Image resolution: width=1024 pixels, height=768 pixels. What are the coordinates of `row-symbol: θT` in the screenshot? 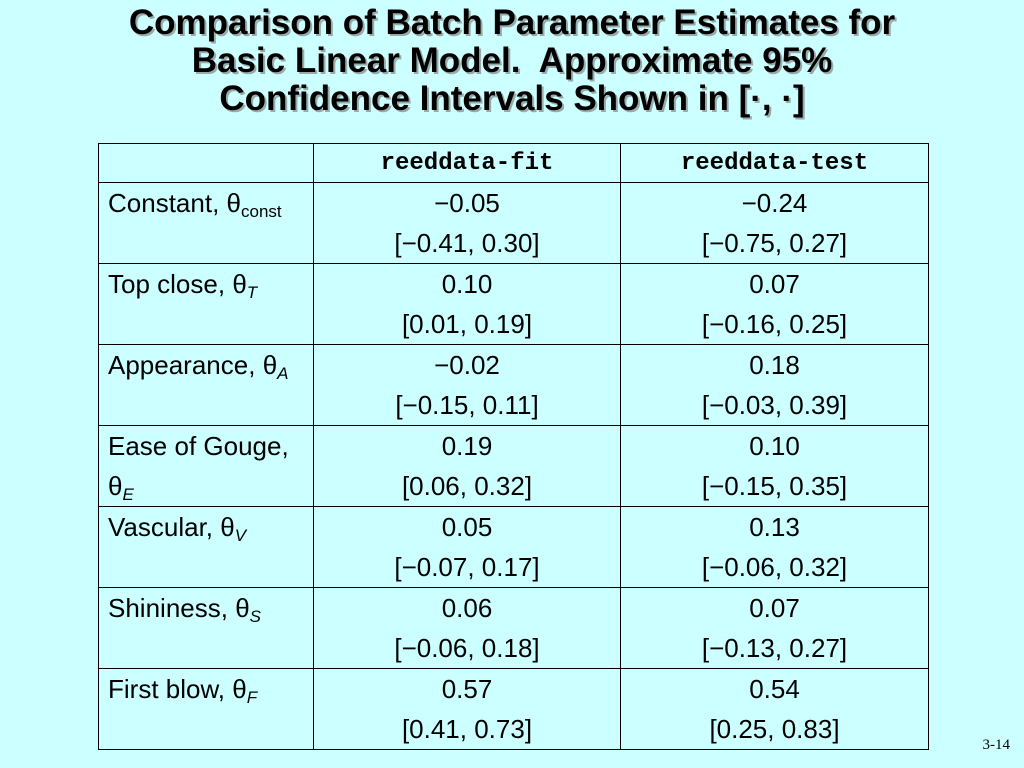 It's located at (245, 285).